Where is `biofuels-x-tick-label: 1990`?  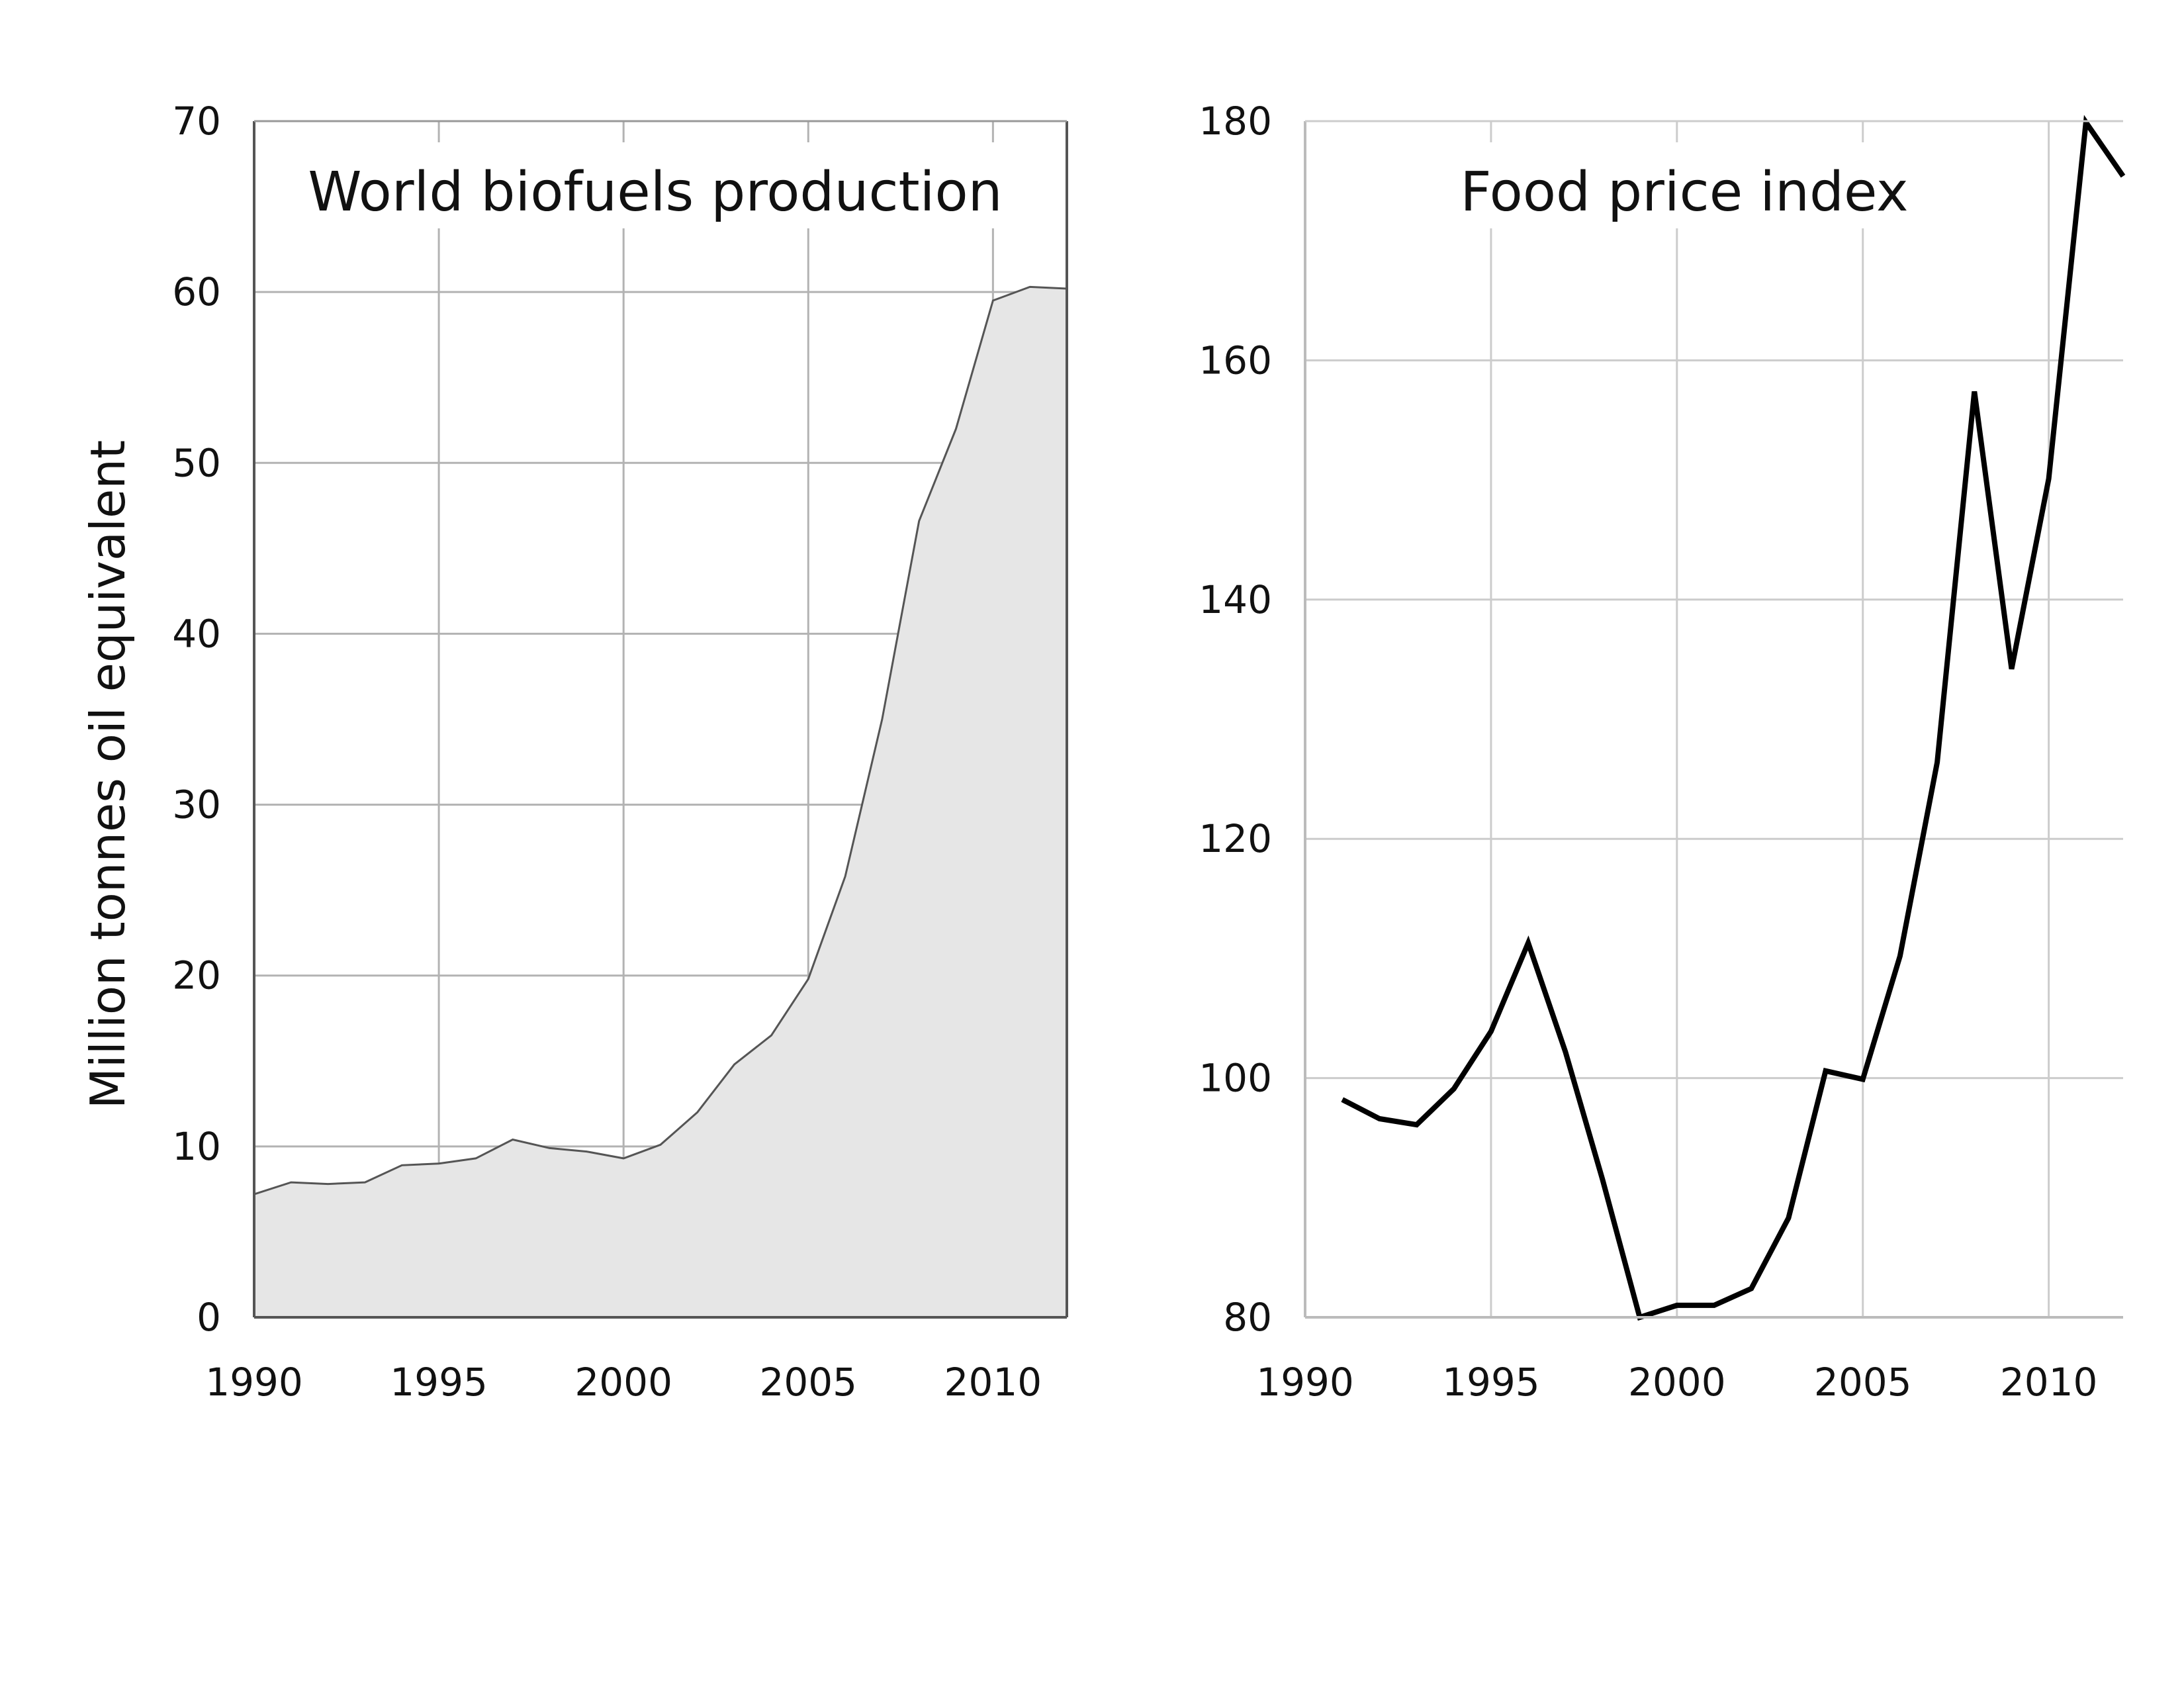 biofuels-x-tick-label: 1990 is located at coordinates (254, 1382).